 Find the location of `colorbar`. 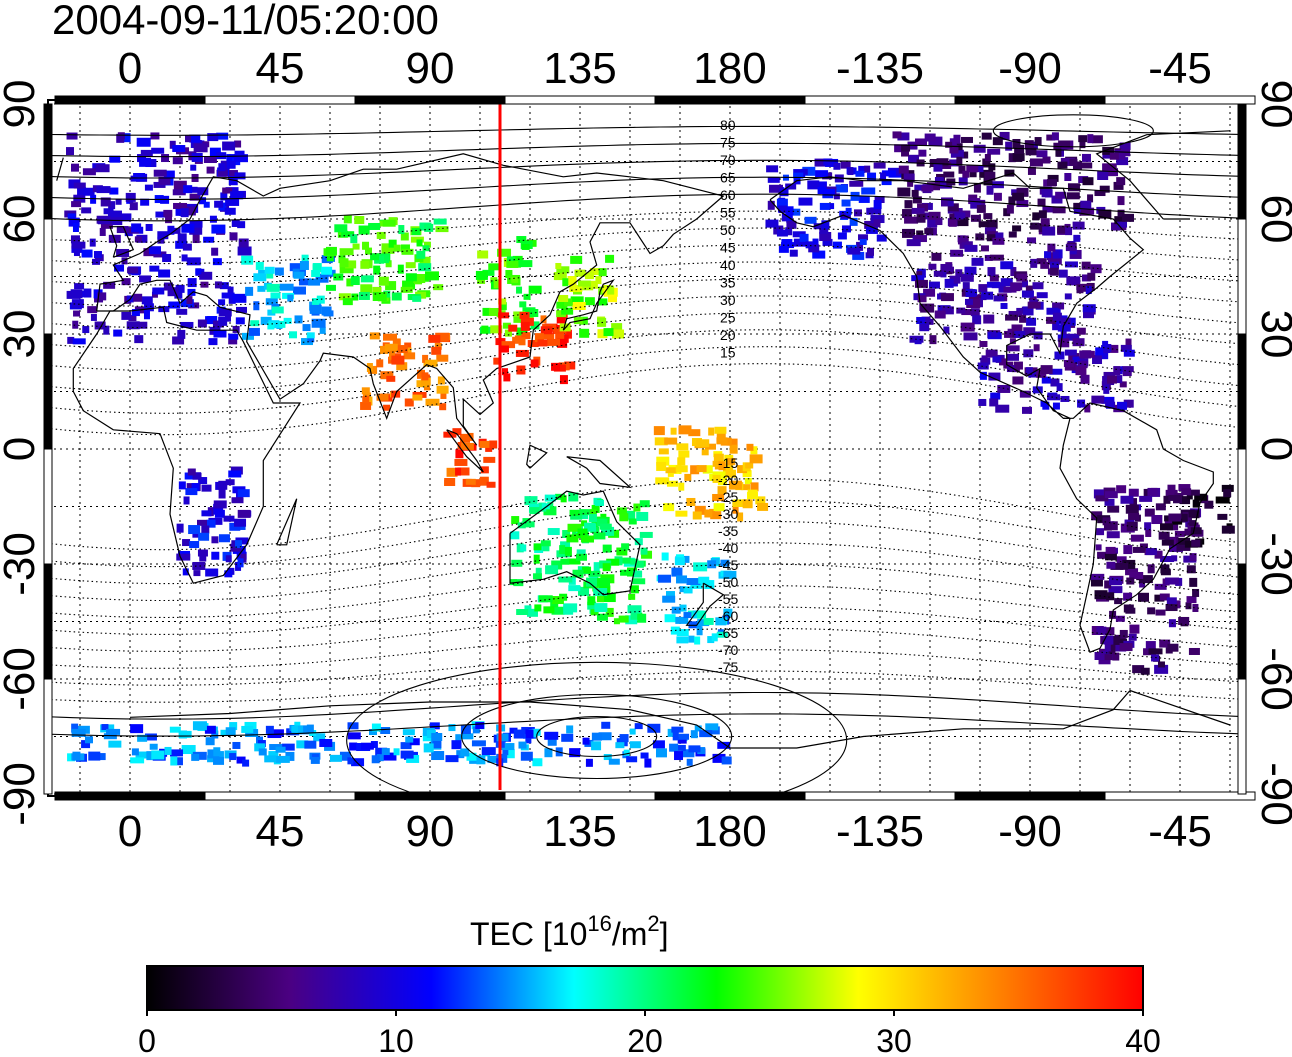

colorbar is located at coordinates (645, 988).